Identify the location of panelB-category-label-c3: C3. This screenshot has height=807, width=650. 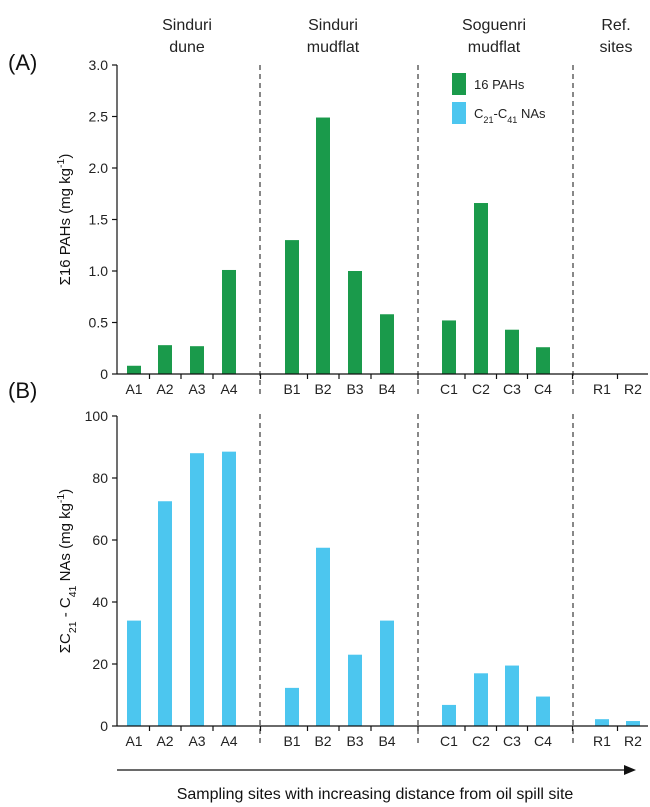
(512, 741).